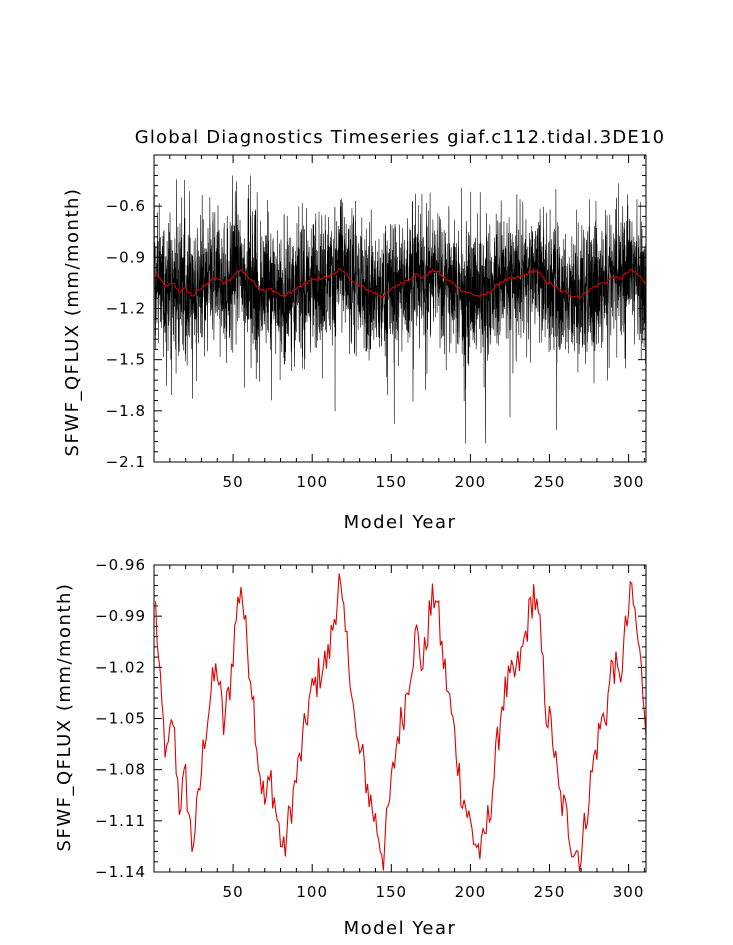  What do you see at coordinates (120, 565) in the screenshot?
I see `y-tick-label: −0.96` at bounding box center [120, 565].